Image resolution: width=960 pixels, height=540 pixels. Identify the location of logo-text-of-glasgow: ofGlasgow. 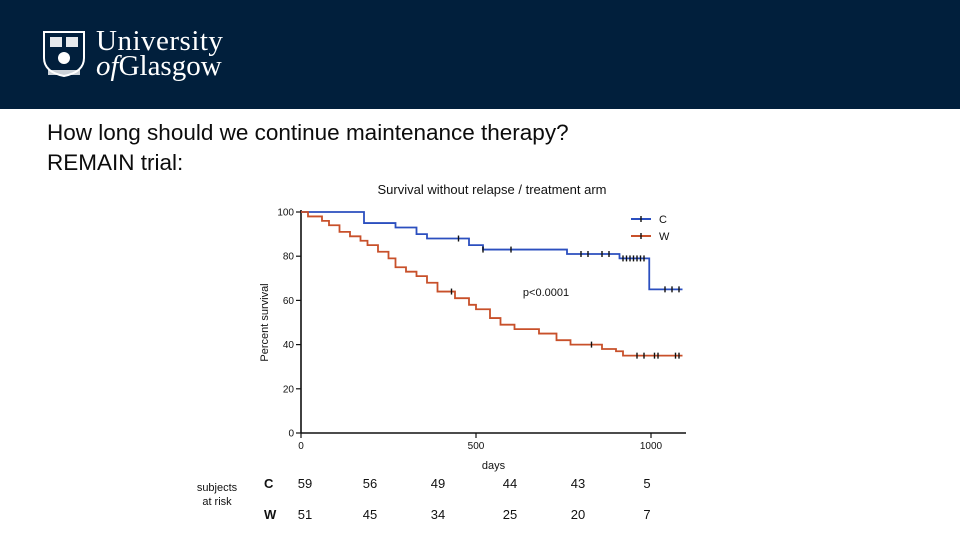
(159, 66).